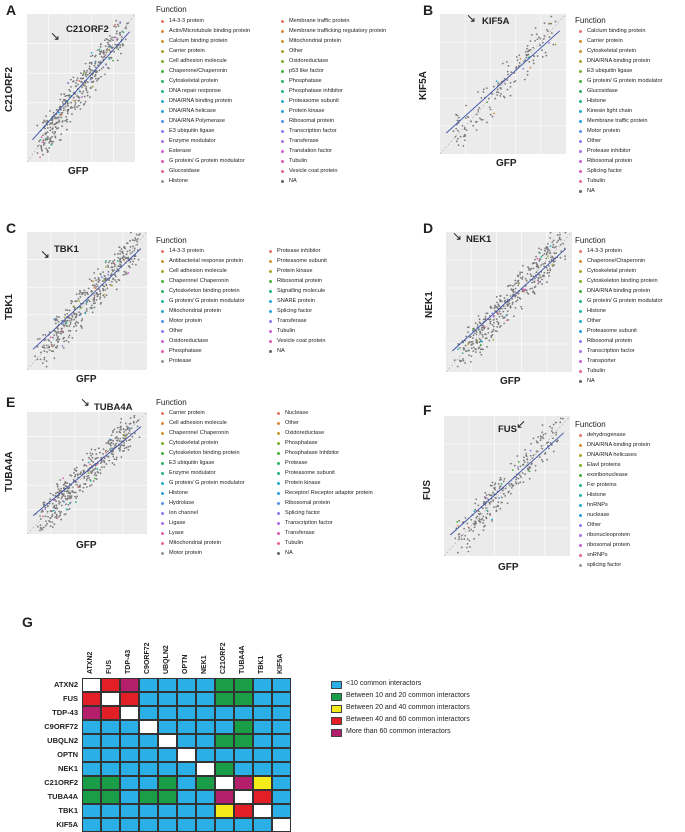 Image resolution: width=685 pixels, height=832 pixels. Describe the element at coordinates (619, 81) in the screenshot. I see `legend-item: G protein/ G protein modulator` at that location.